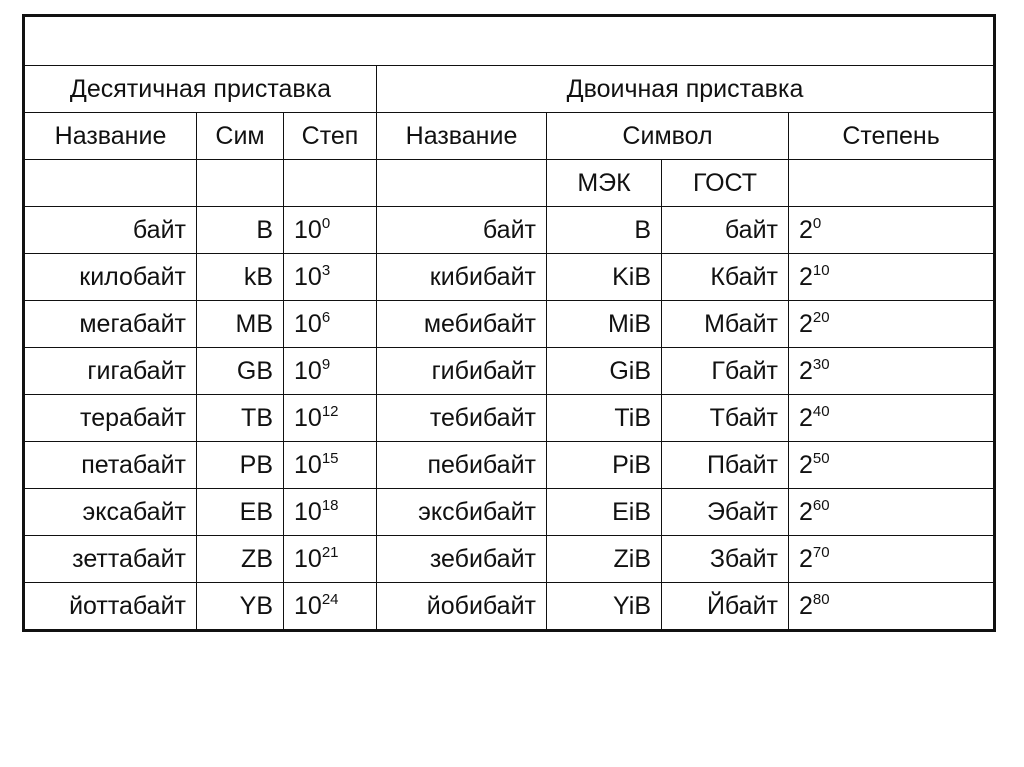 This screenshot has width=1024, height=767. I want to click on power-exponent: 20, so click(821, 317).